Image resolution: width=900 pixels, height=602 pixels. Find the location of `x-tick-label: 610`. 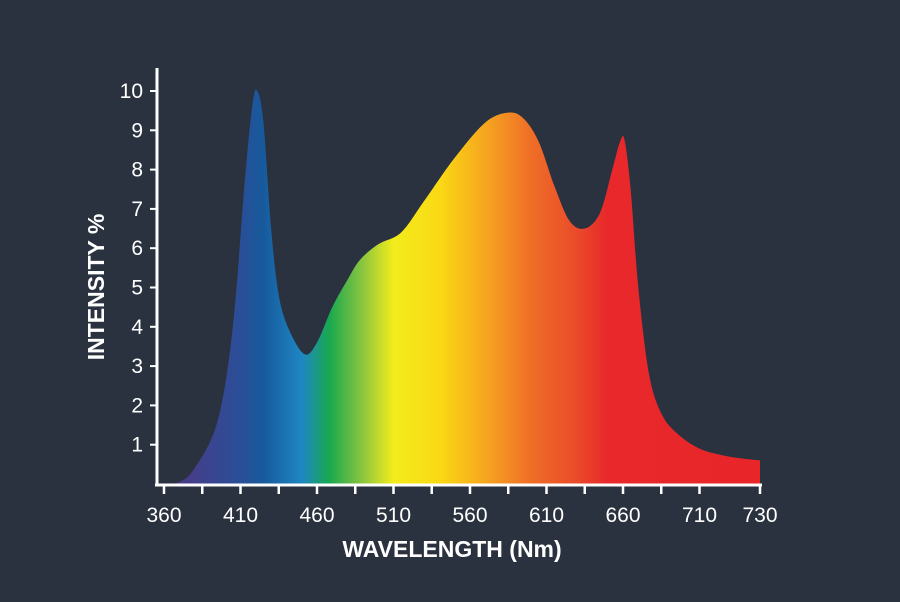

x-tick-label: 610 is located at coordinates (546, 515).